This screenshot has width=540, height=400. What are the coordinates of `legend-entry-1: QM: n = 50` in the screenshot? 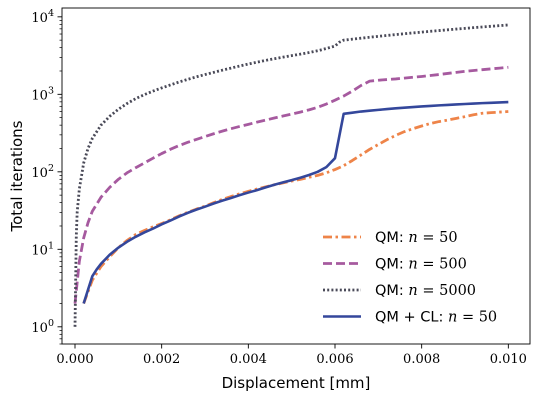 It's located at (416, 238).